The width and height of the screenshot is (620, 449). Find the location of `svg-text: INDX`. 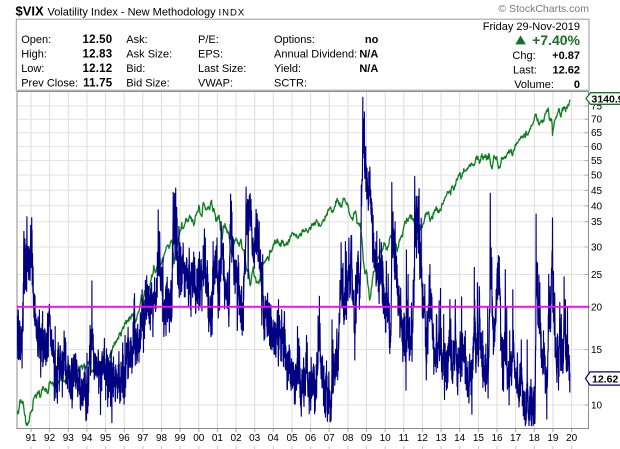

svg-text: INDX is located at coordinates (232, 12).